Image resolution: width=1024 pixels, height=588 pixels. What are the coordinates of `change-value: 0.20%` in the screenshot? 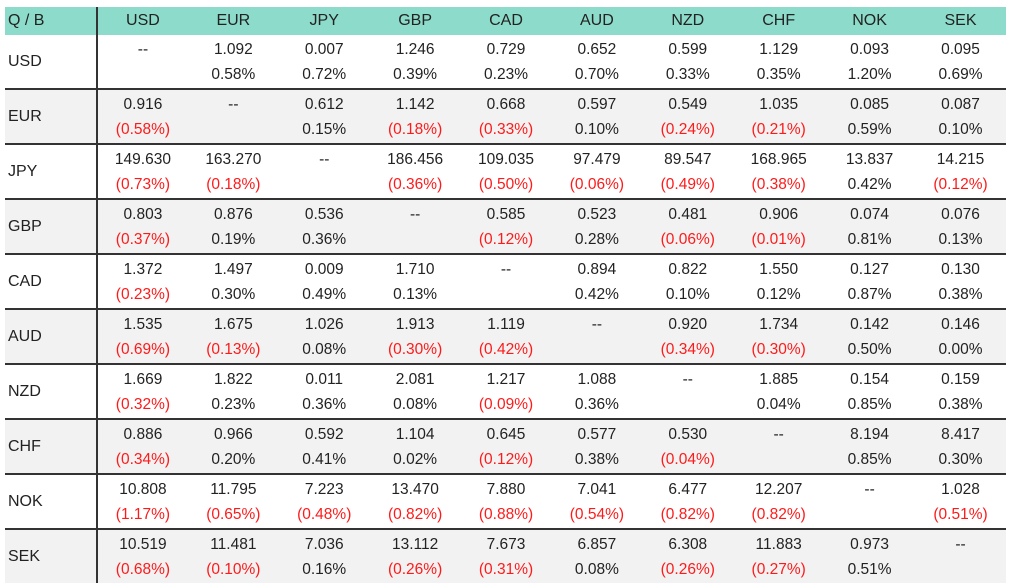 It's located at (233, 459).